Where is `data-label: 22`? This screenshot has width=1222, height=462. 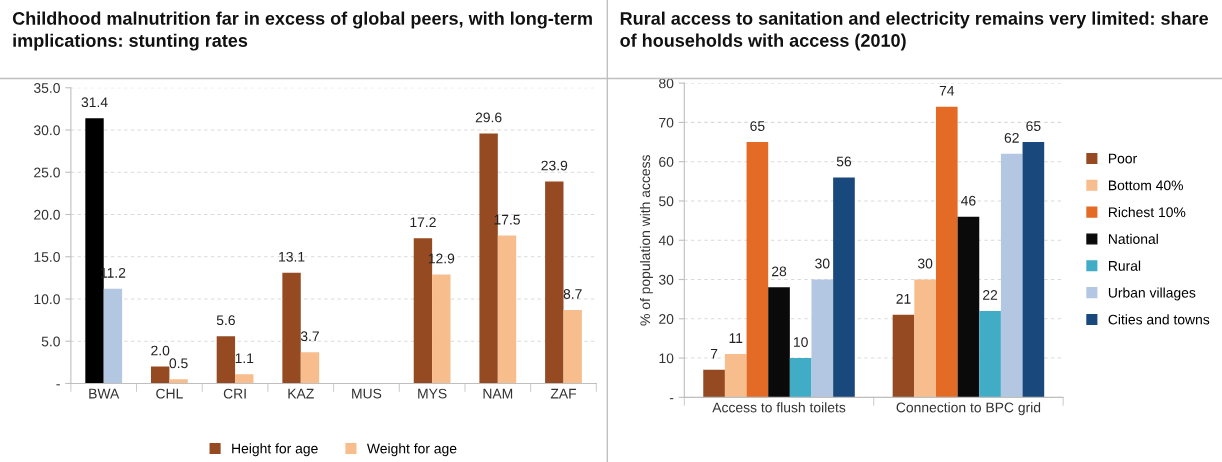
data-label: 22 is located at coordinates (990, 295).